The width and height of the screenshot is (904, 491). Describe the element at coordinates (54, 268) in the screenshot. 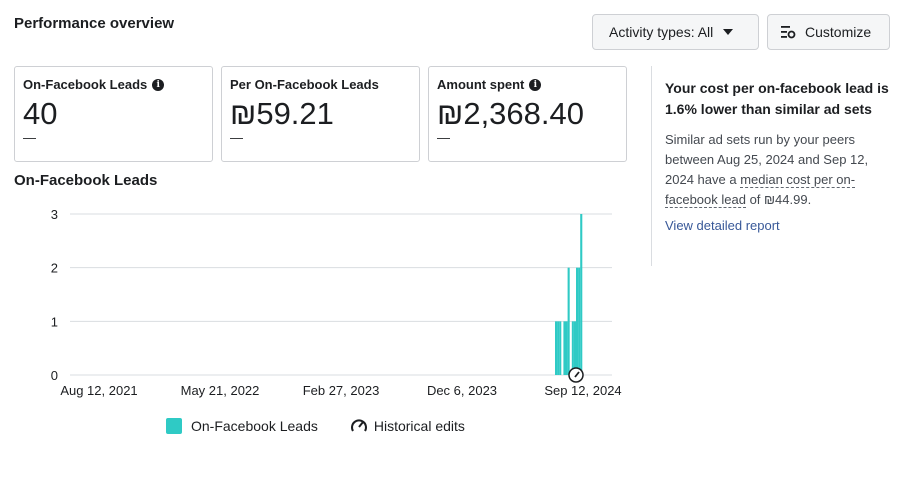

I see `y-tick-label: 2` at that location.